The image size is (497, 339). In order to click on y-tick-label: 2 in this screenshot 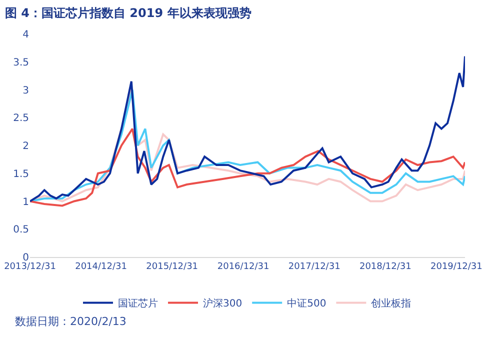, I will do `click(25, 146)`.